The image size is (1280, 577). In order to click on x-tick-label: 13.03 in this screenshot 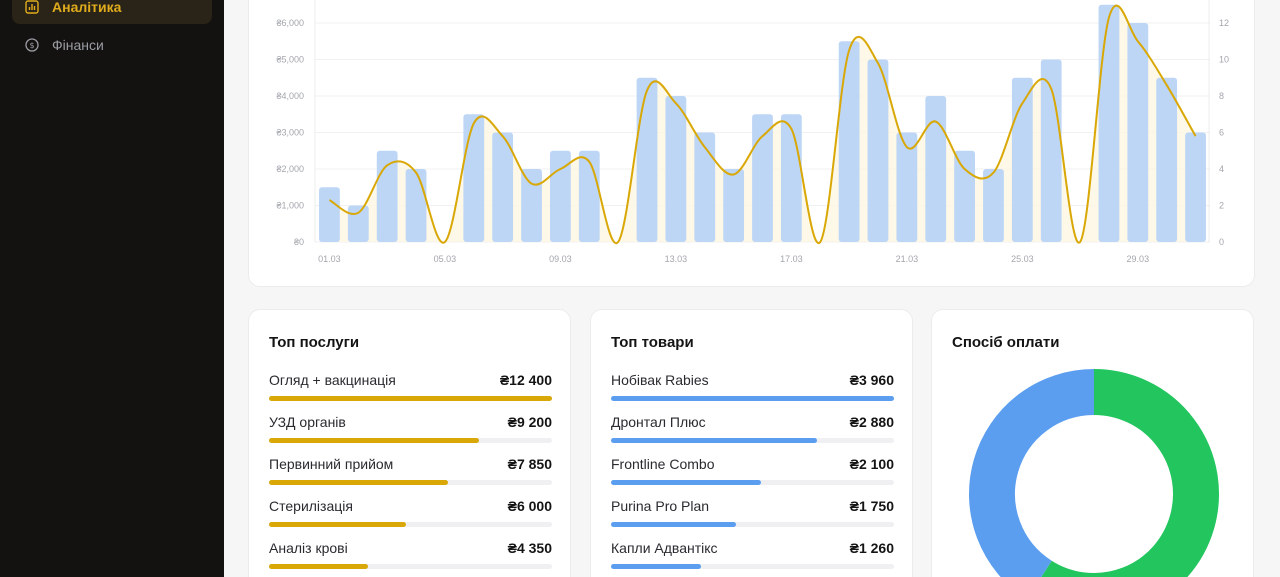, I will do `click(676, 259)`.